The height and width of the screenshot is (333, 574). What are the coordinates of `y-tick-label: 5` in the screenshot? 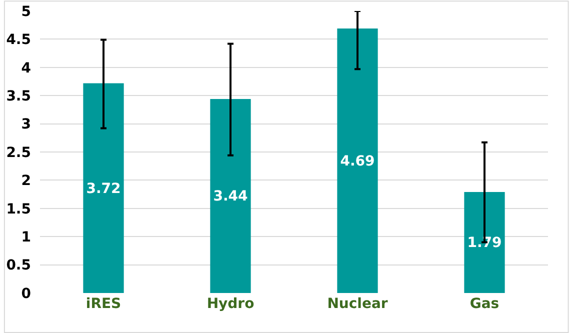 It's located at (26, 12).